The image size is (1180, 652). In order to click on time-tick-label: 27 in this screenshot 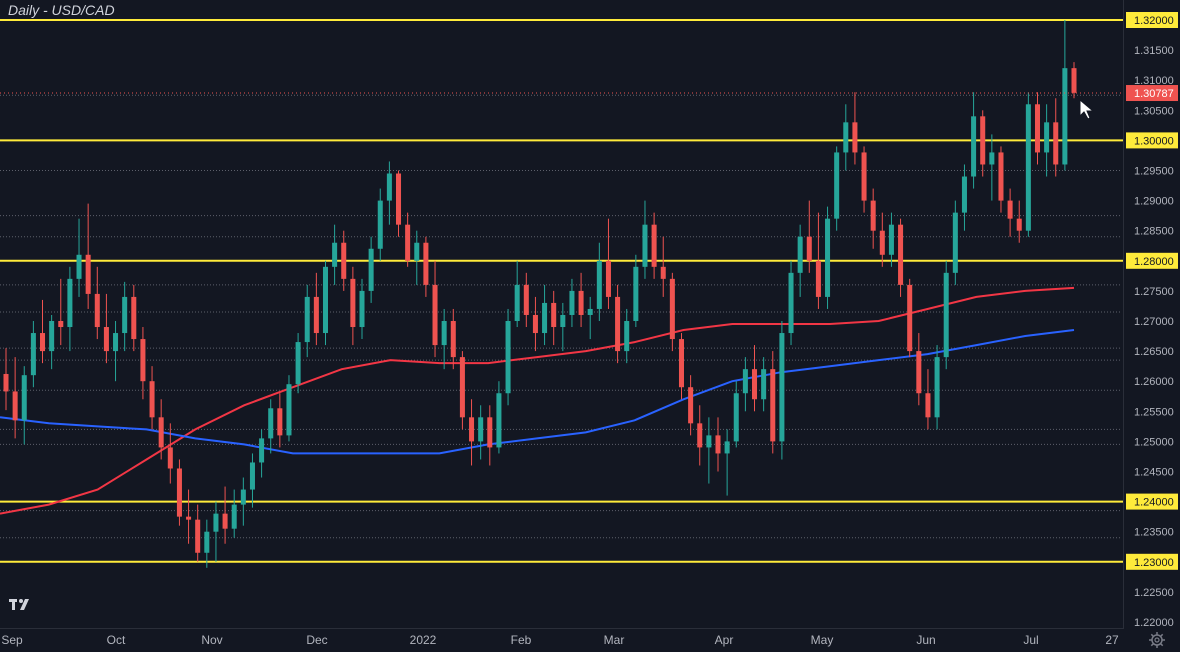, I will do `click(1112, 640)`.